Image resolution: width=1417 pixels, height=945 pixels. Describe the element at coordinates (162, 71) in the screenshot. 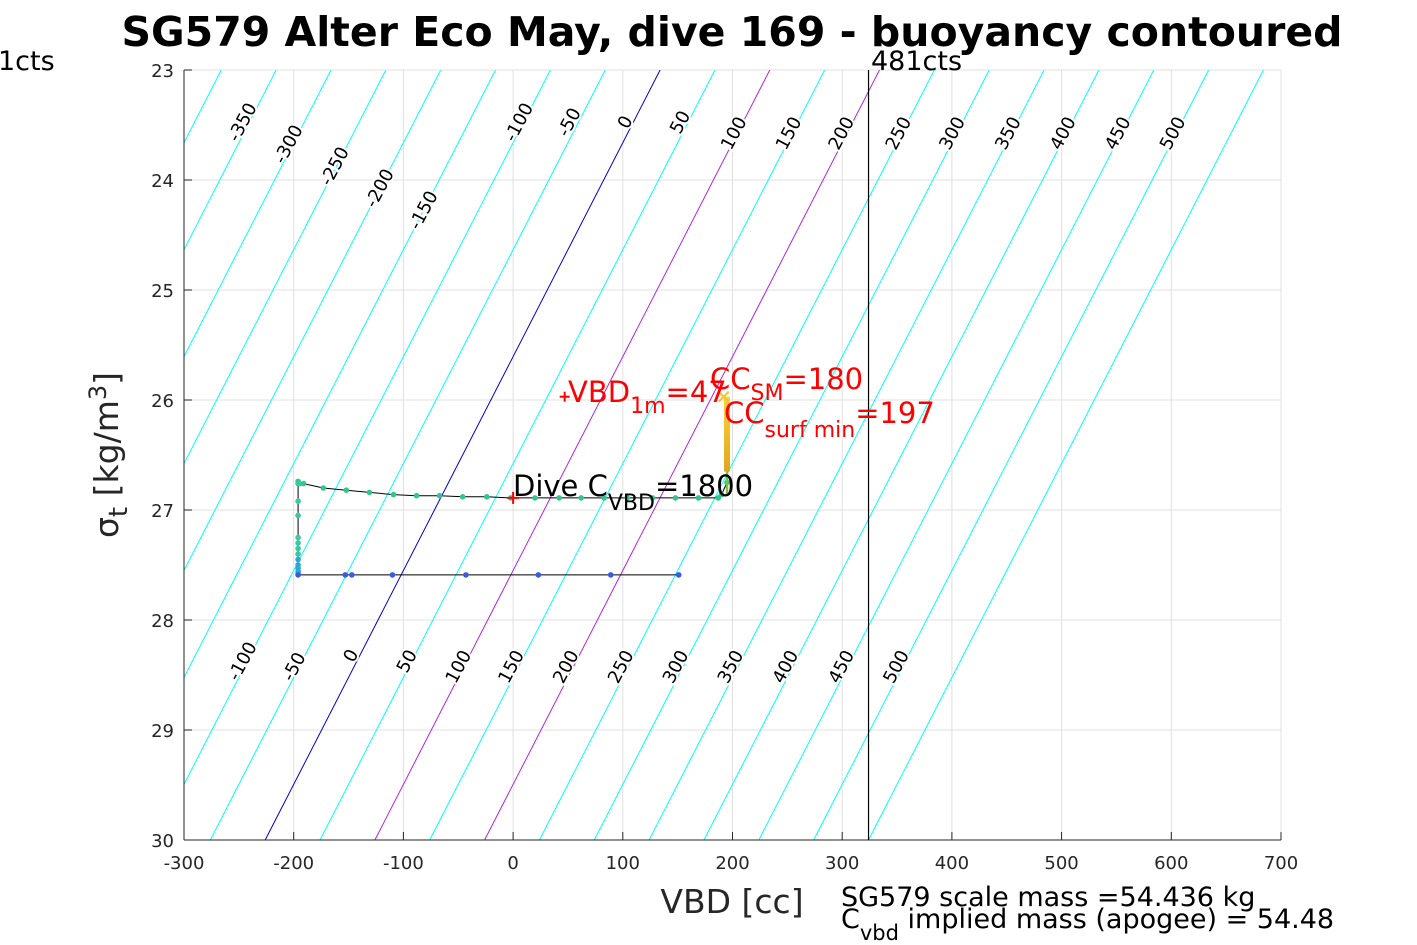

I see `y-tick-label: 23` at that location.